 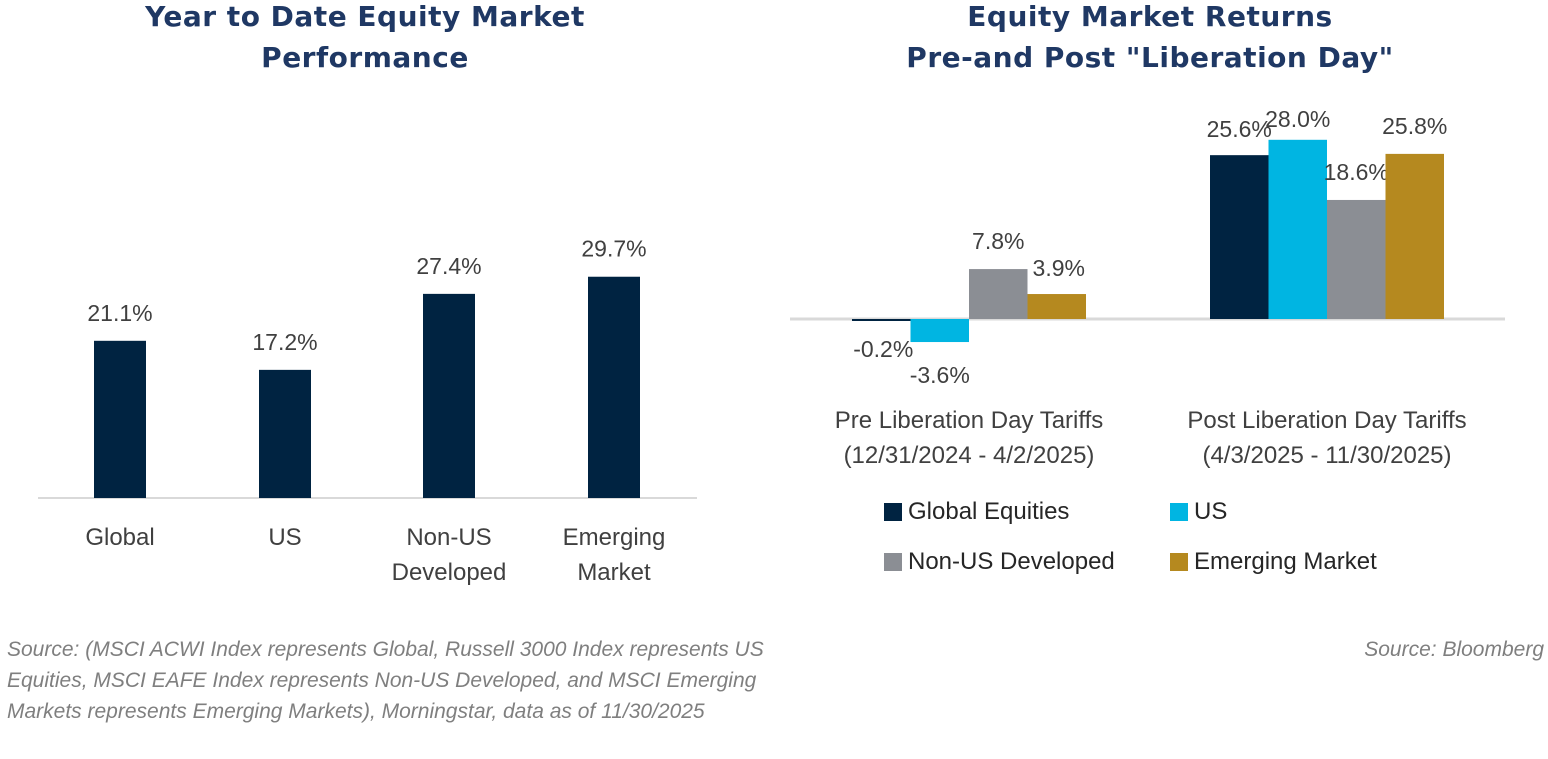 What do you see at coordinates (969, 420) in the screenshot?
I see `chart2-category-label: Pre Liberation Day Tariffs` at bounding box center [969, 420].